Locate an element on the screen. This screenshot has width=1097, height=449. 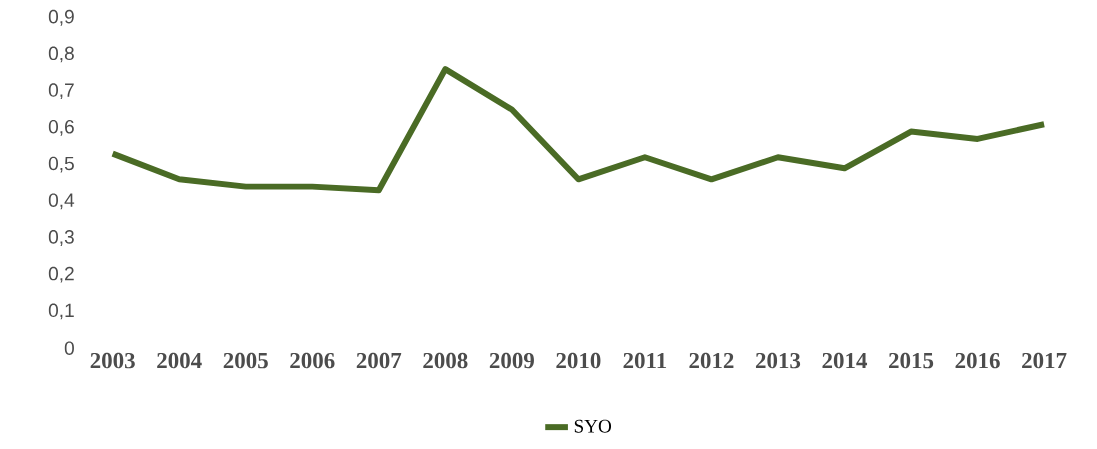
y-tick-label: 0,9 is located at coordinates (61, 17).